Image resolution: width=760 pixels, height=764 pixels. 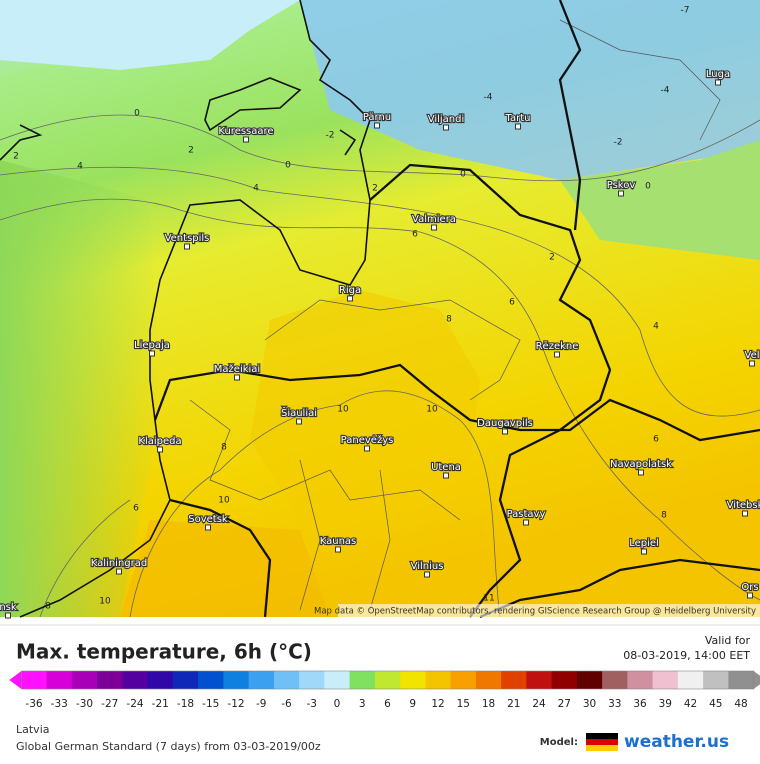 I want to click on colorbar-tick-label: -21, so click(x=160, y=704).